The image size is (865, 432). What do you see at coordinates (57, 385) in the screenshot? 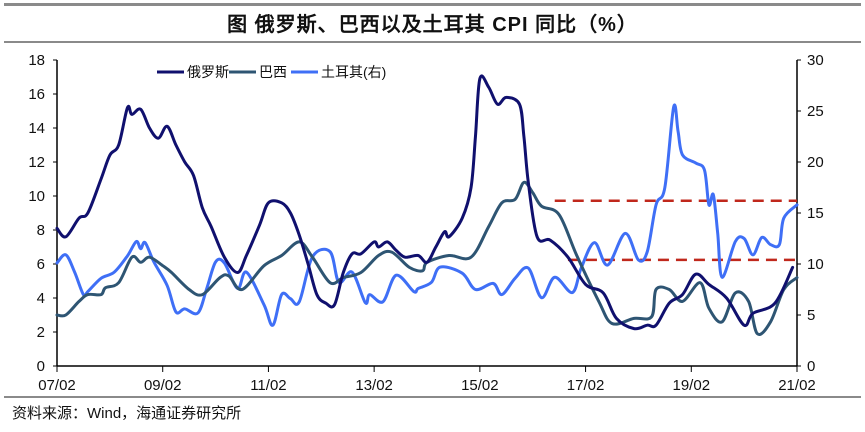
I see `x-tick-label: 07/02` at bounding box center [57, 385].